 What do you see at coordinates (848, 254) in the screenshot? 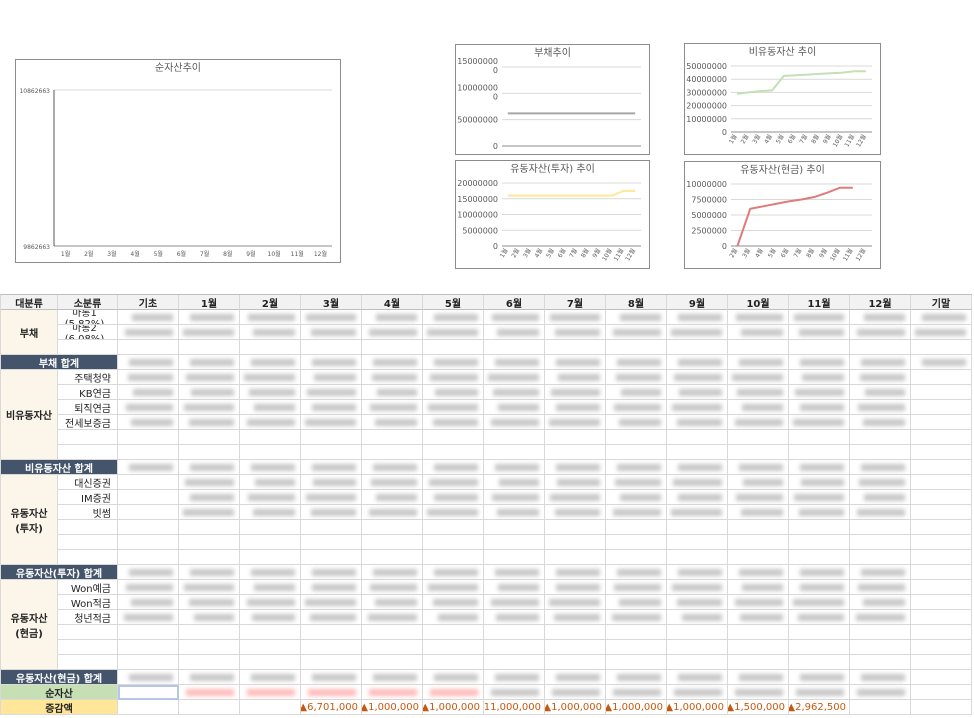
I see `x-tick-label: 11월` at bounding box center [848, 254].